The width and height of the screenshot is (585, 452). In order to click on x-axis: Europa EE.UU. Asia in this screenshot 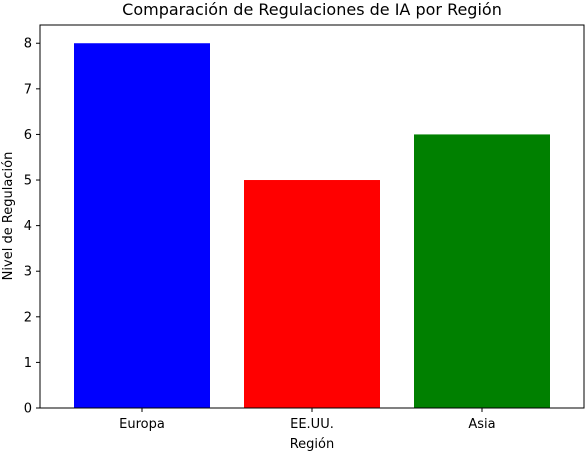, I will do `click(307, 420)`.